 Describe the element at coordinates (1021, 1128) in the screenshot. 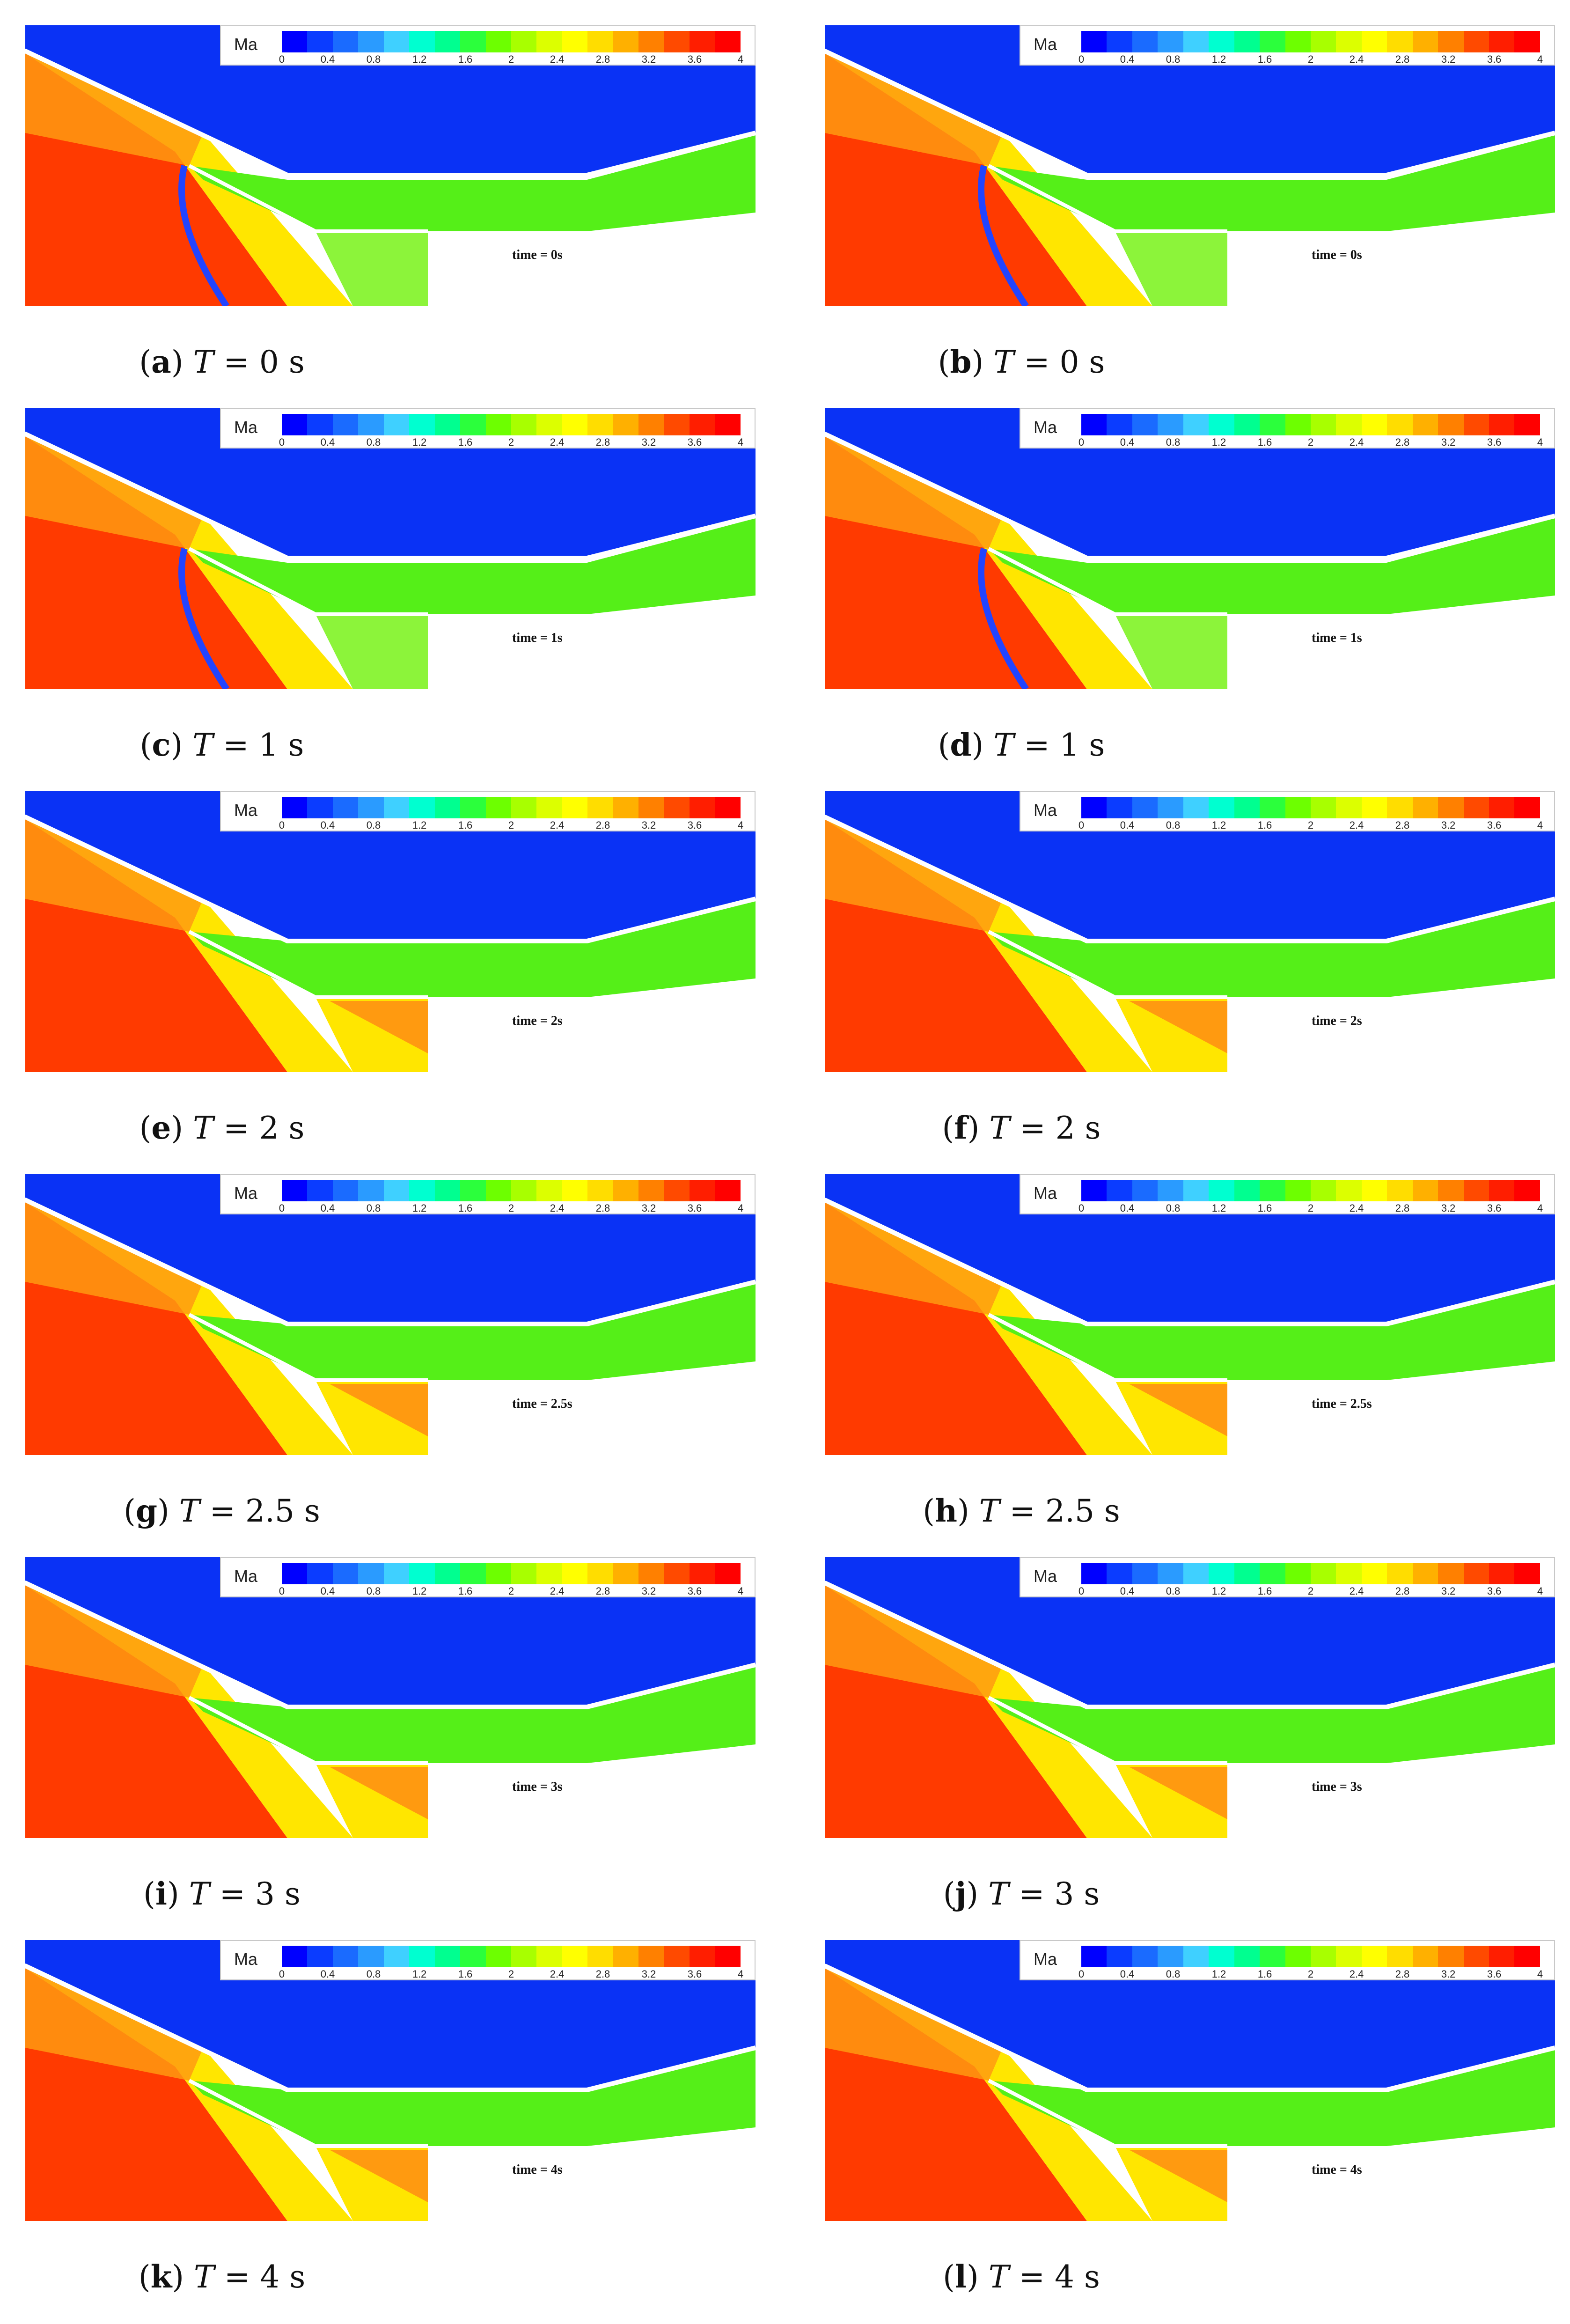

I see `panel-caption: (f) T = 2 s` at that location.